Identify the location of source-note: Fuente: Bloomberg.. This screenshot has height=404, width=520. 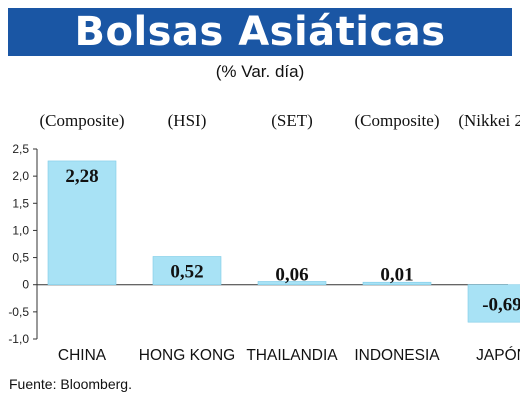
(70, 384).